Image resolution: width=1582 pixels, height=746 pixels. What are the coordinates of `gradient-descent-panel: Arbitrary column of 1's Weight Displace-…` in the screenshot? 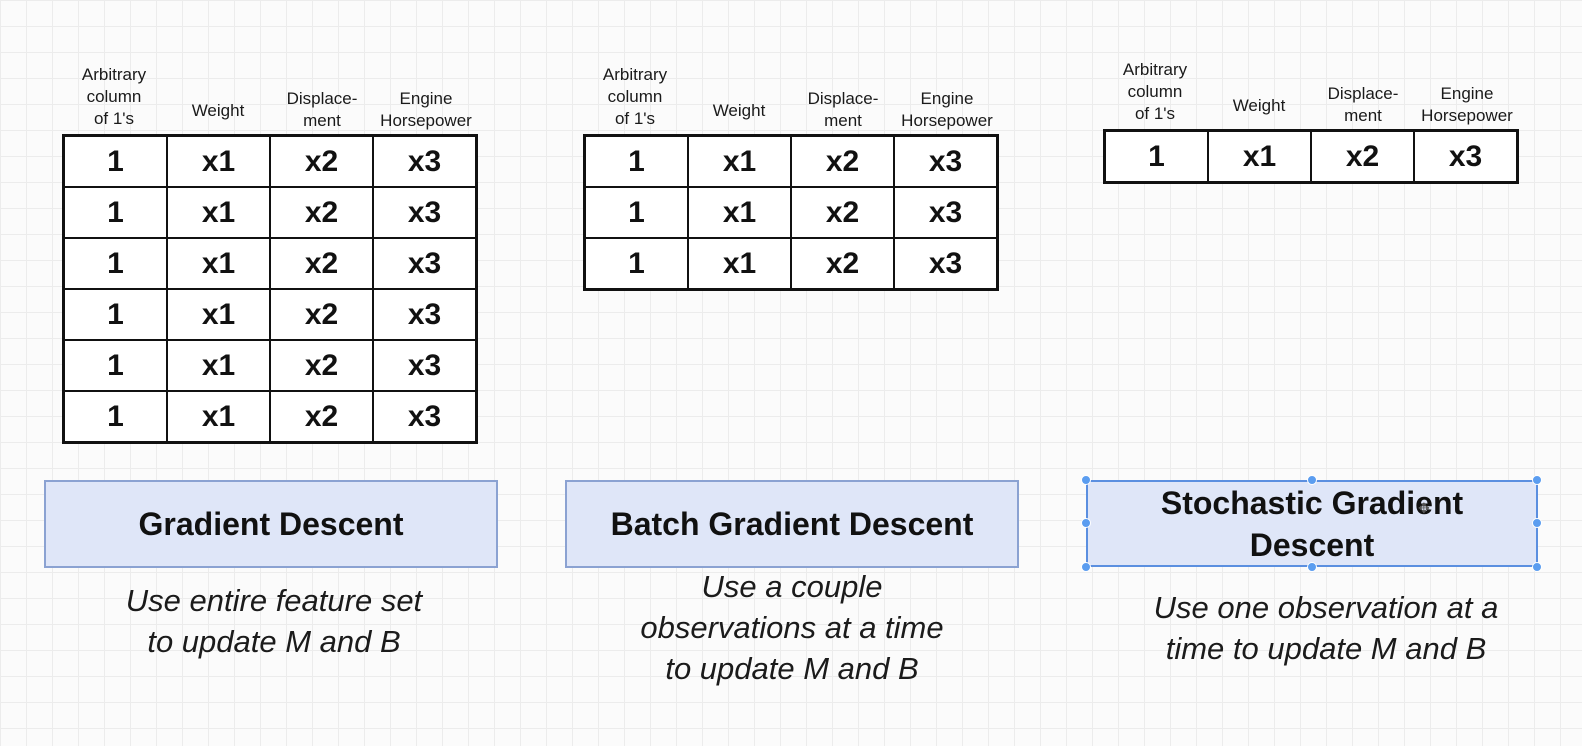 It's located at (282, 255).